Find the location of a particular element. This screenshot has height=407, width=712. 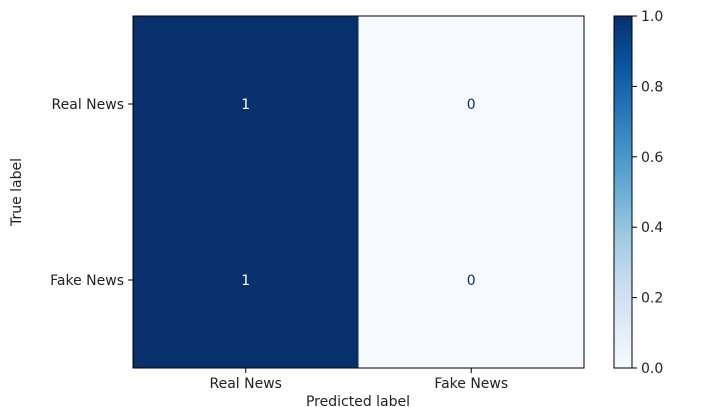

heatmap-cell-r0-c1 is located at coordinates (471, 104).